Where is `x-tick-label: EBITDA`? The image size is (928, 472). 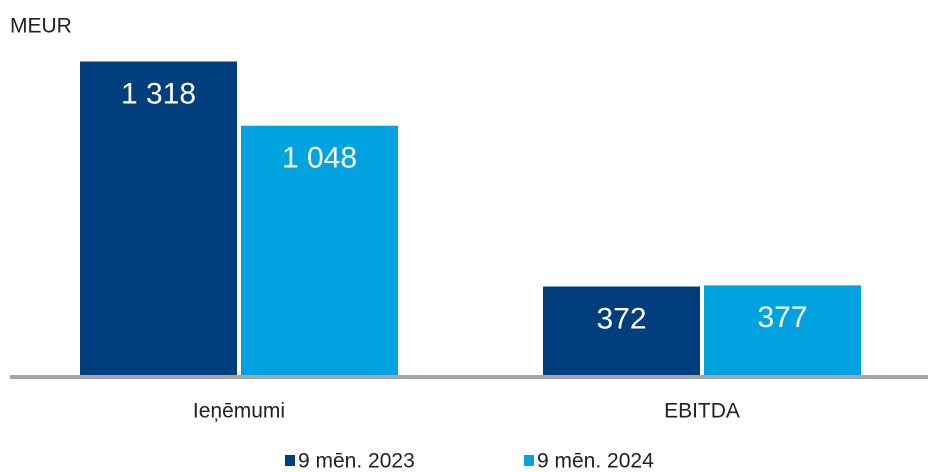
x-tick-label: EBITDA is located at coordinates (702, 411).